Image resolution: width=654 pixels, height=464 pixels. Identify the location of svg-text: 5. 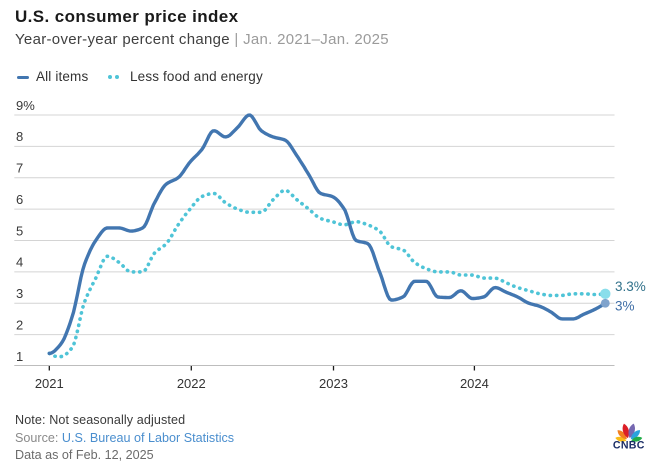
(19, 230).